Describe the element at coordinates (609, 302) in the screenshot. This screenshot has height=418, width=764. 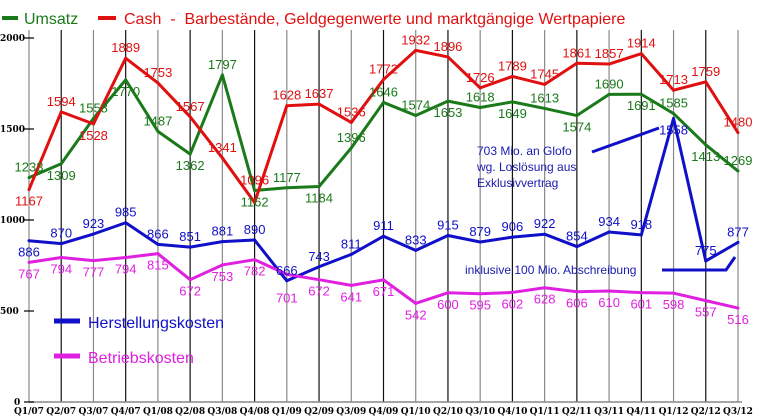
I see `data-label: 610` at that location.